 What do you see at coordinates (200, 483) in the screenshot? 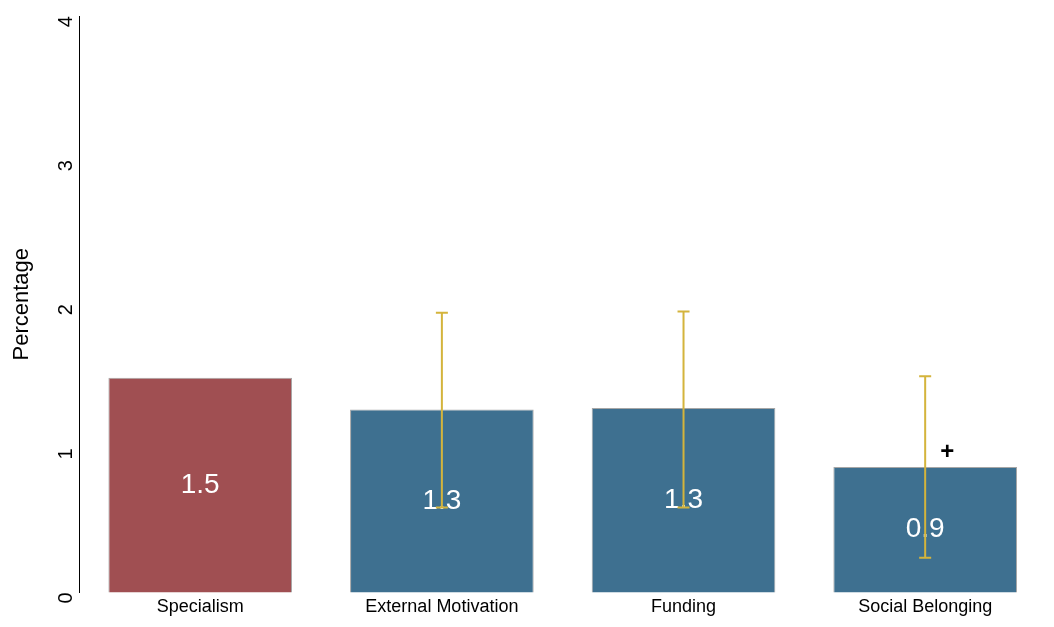
I see `data-label: 1.5` at bounding box center [200, 483].